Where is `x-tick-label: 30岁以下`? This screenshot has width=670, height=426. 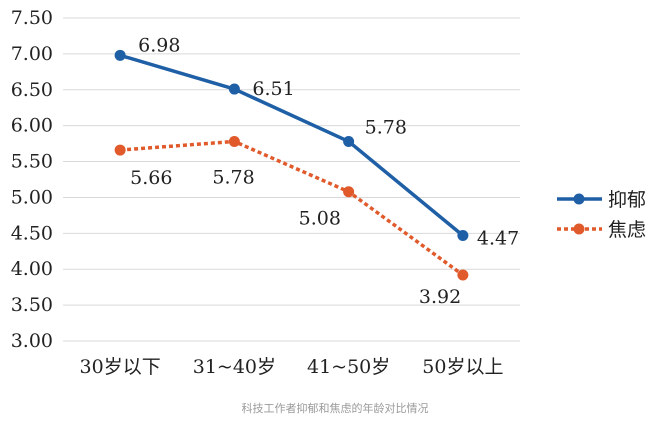 x-tick-label: 30岁以下 is located at coordinates (120, 367).